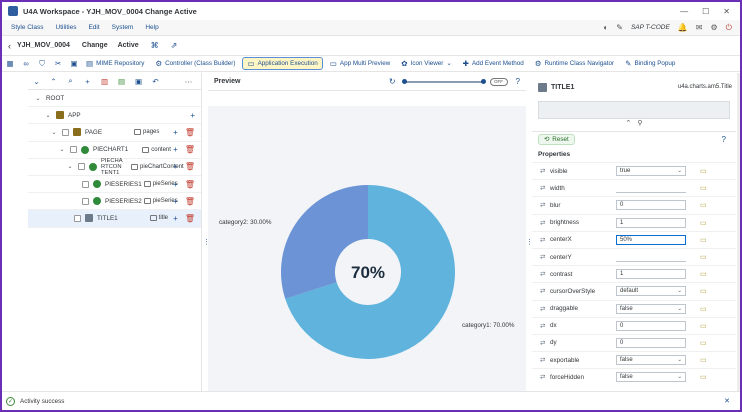 The height and width of the screenshot is (412, 742). I want to click on notification-icon: 🔔, so click(682, 27).